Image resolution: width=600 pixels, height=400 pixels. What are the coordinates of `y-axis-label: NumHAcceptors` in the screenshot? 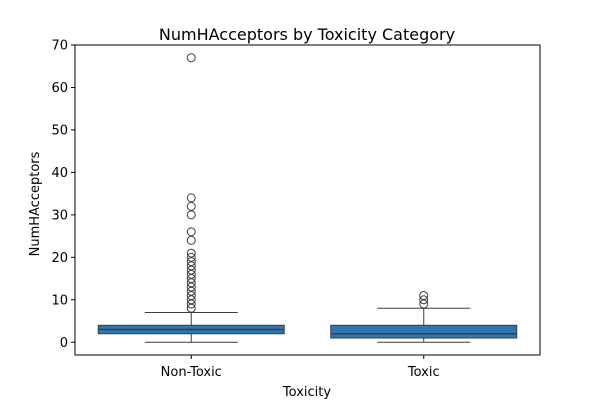 It's located at (35, 203).